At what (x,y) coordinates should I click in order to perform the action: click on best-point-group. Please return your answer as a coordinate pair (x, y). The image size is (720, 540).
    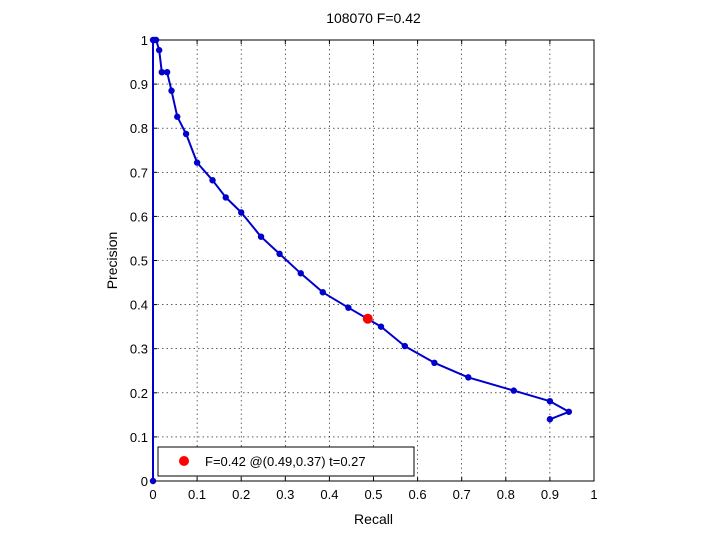
    Looking at the image, I should click on (367, 318).